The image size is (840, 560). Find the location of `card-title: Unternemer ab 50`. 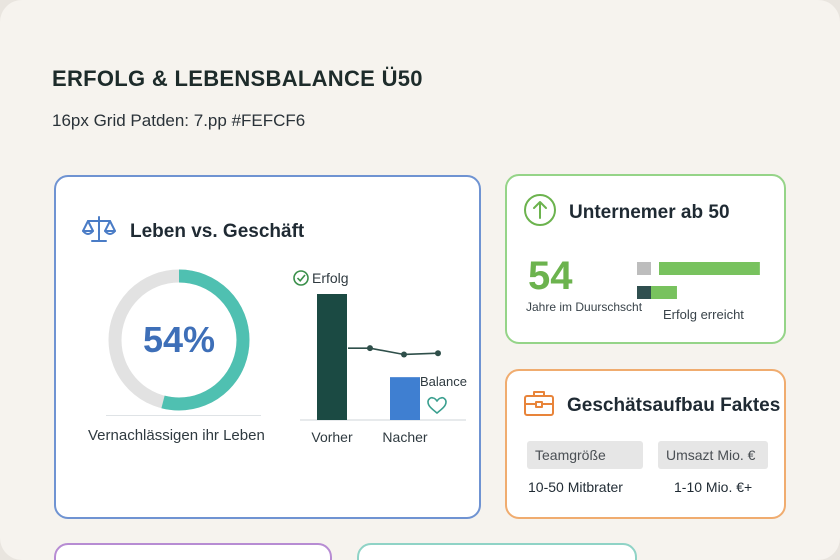

card-title: Unternemer ab 50 is located at coordinates (649, 212).